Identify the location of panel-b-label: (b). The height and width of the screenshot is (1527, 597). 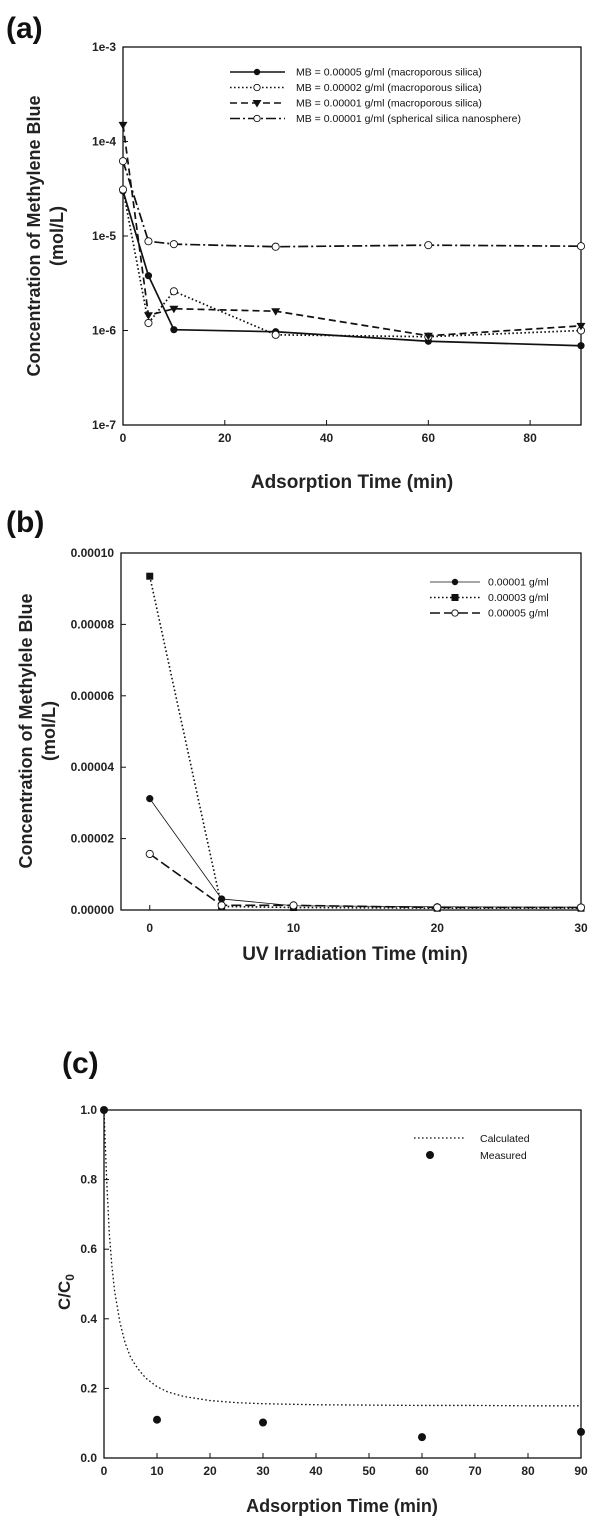
(25, 522).